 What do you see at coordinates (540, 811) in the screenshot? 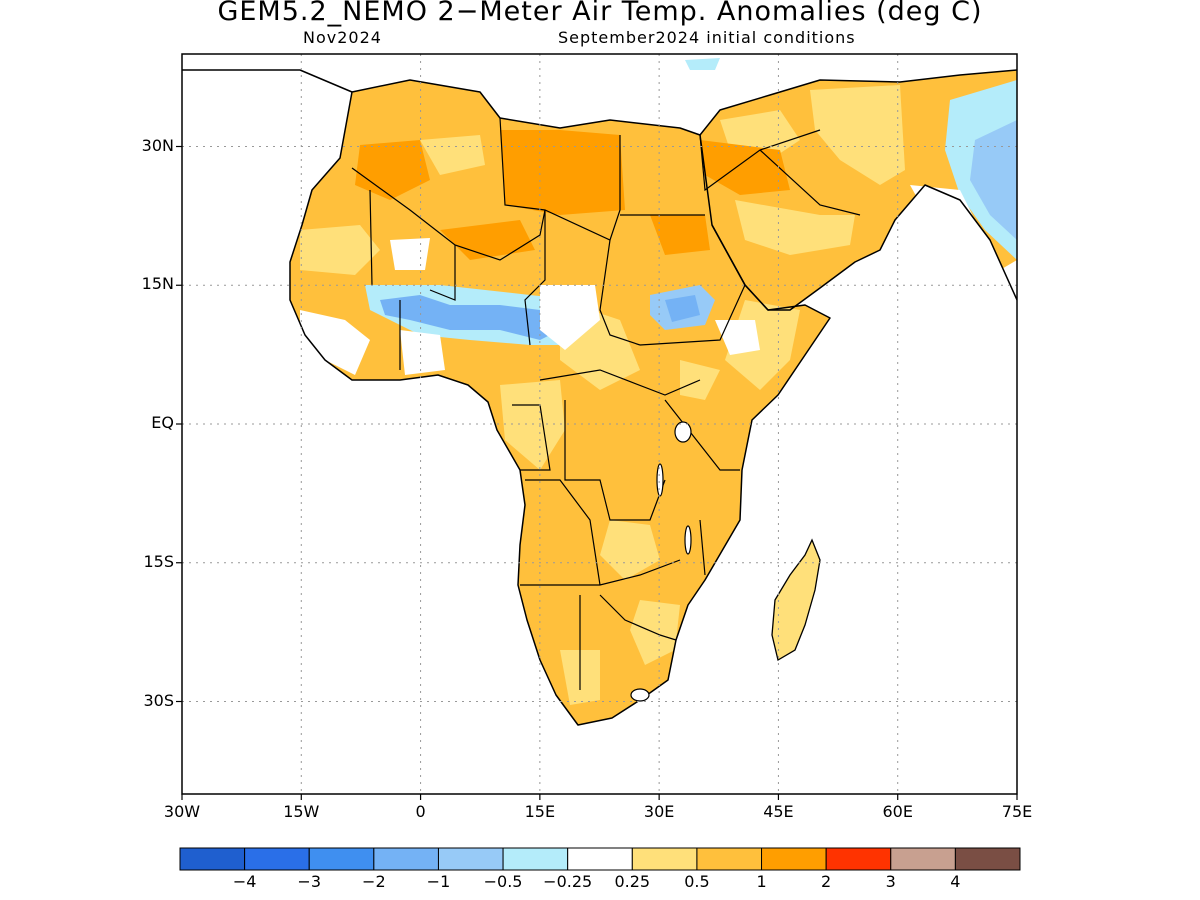
I see `x-tick-label: 15E` at bounding box center [540, 811].